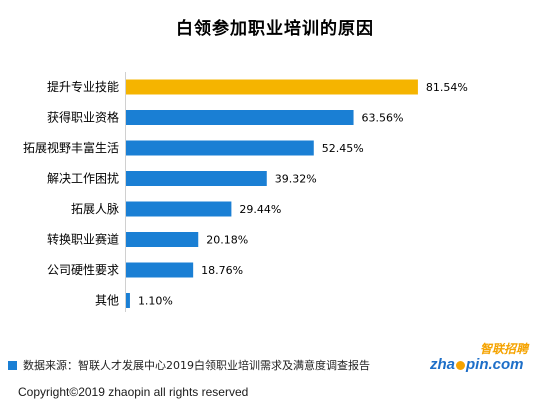  Describe the element at coordinates (222, 270) in the screenshot. I see `value-label-6: 18.76%` at that location.